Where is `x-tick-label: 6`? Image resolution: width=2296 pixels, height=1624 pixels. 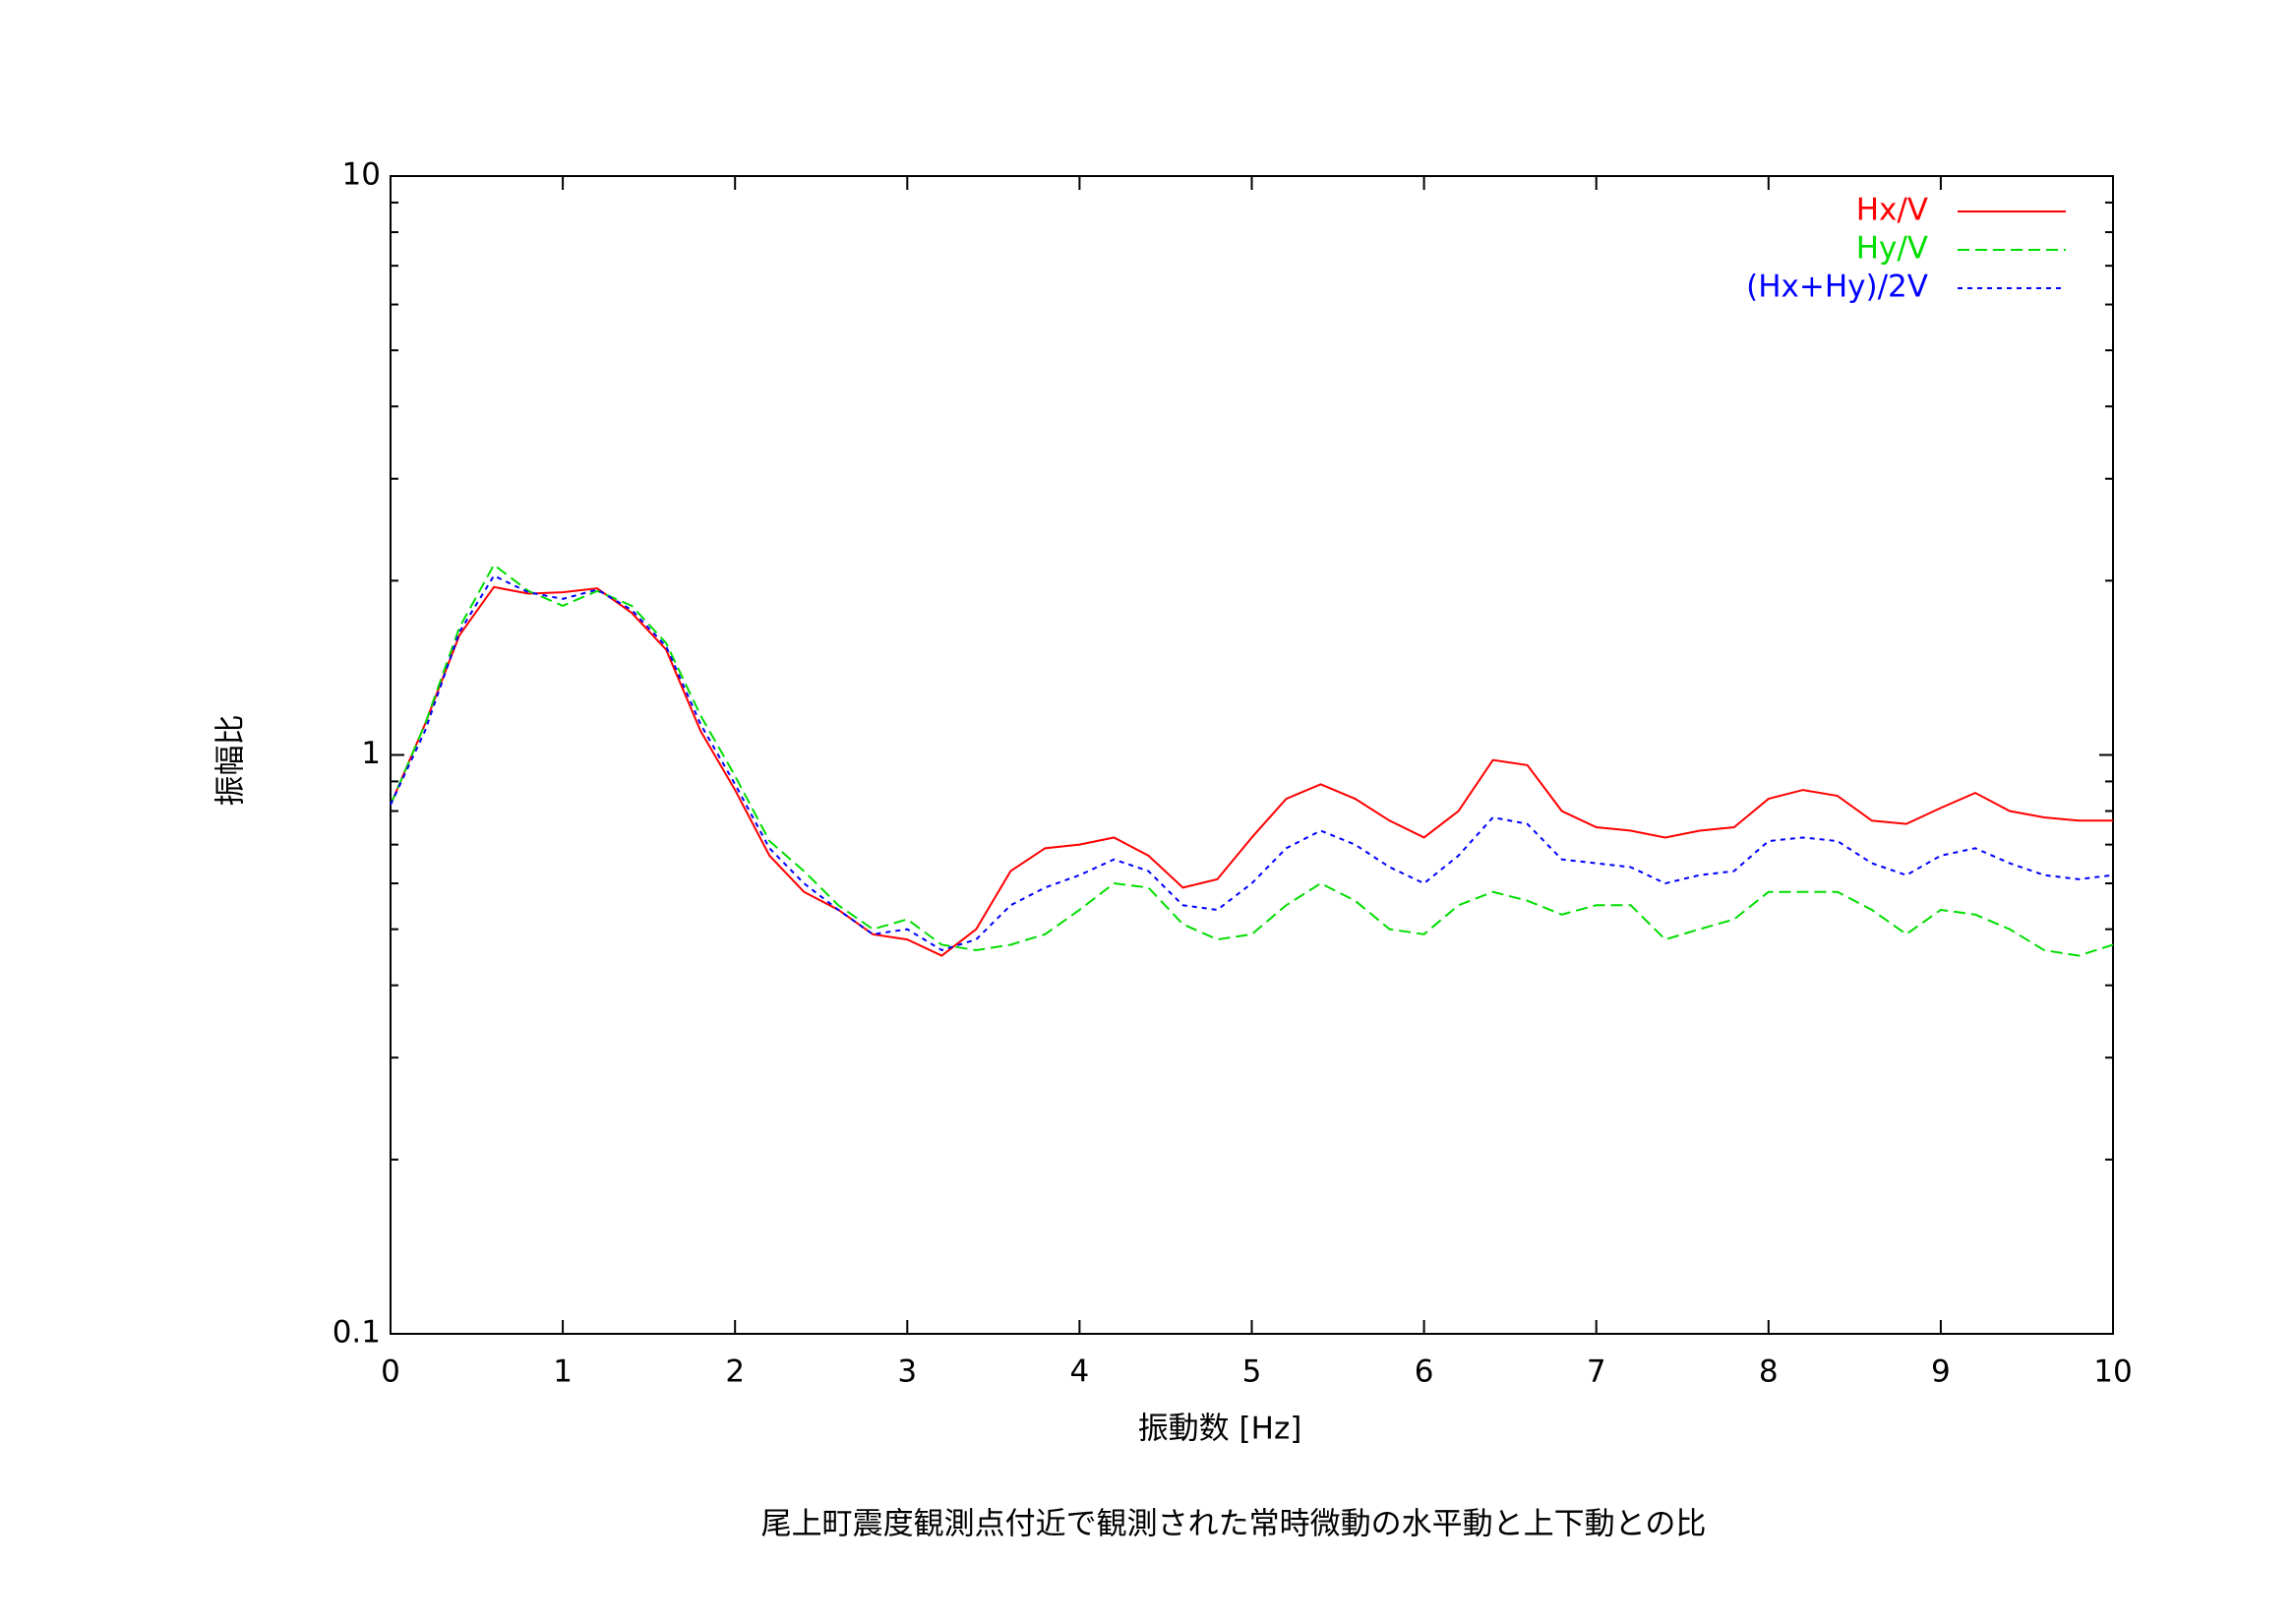 x-tick-label: 6 is located at coordinates (1424, 1372).